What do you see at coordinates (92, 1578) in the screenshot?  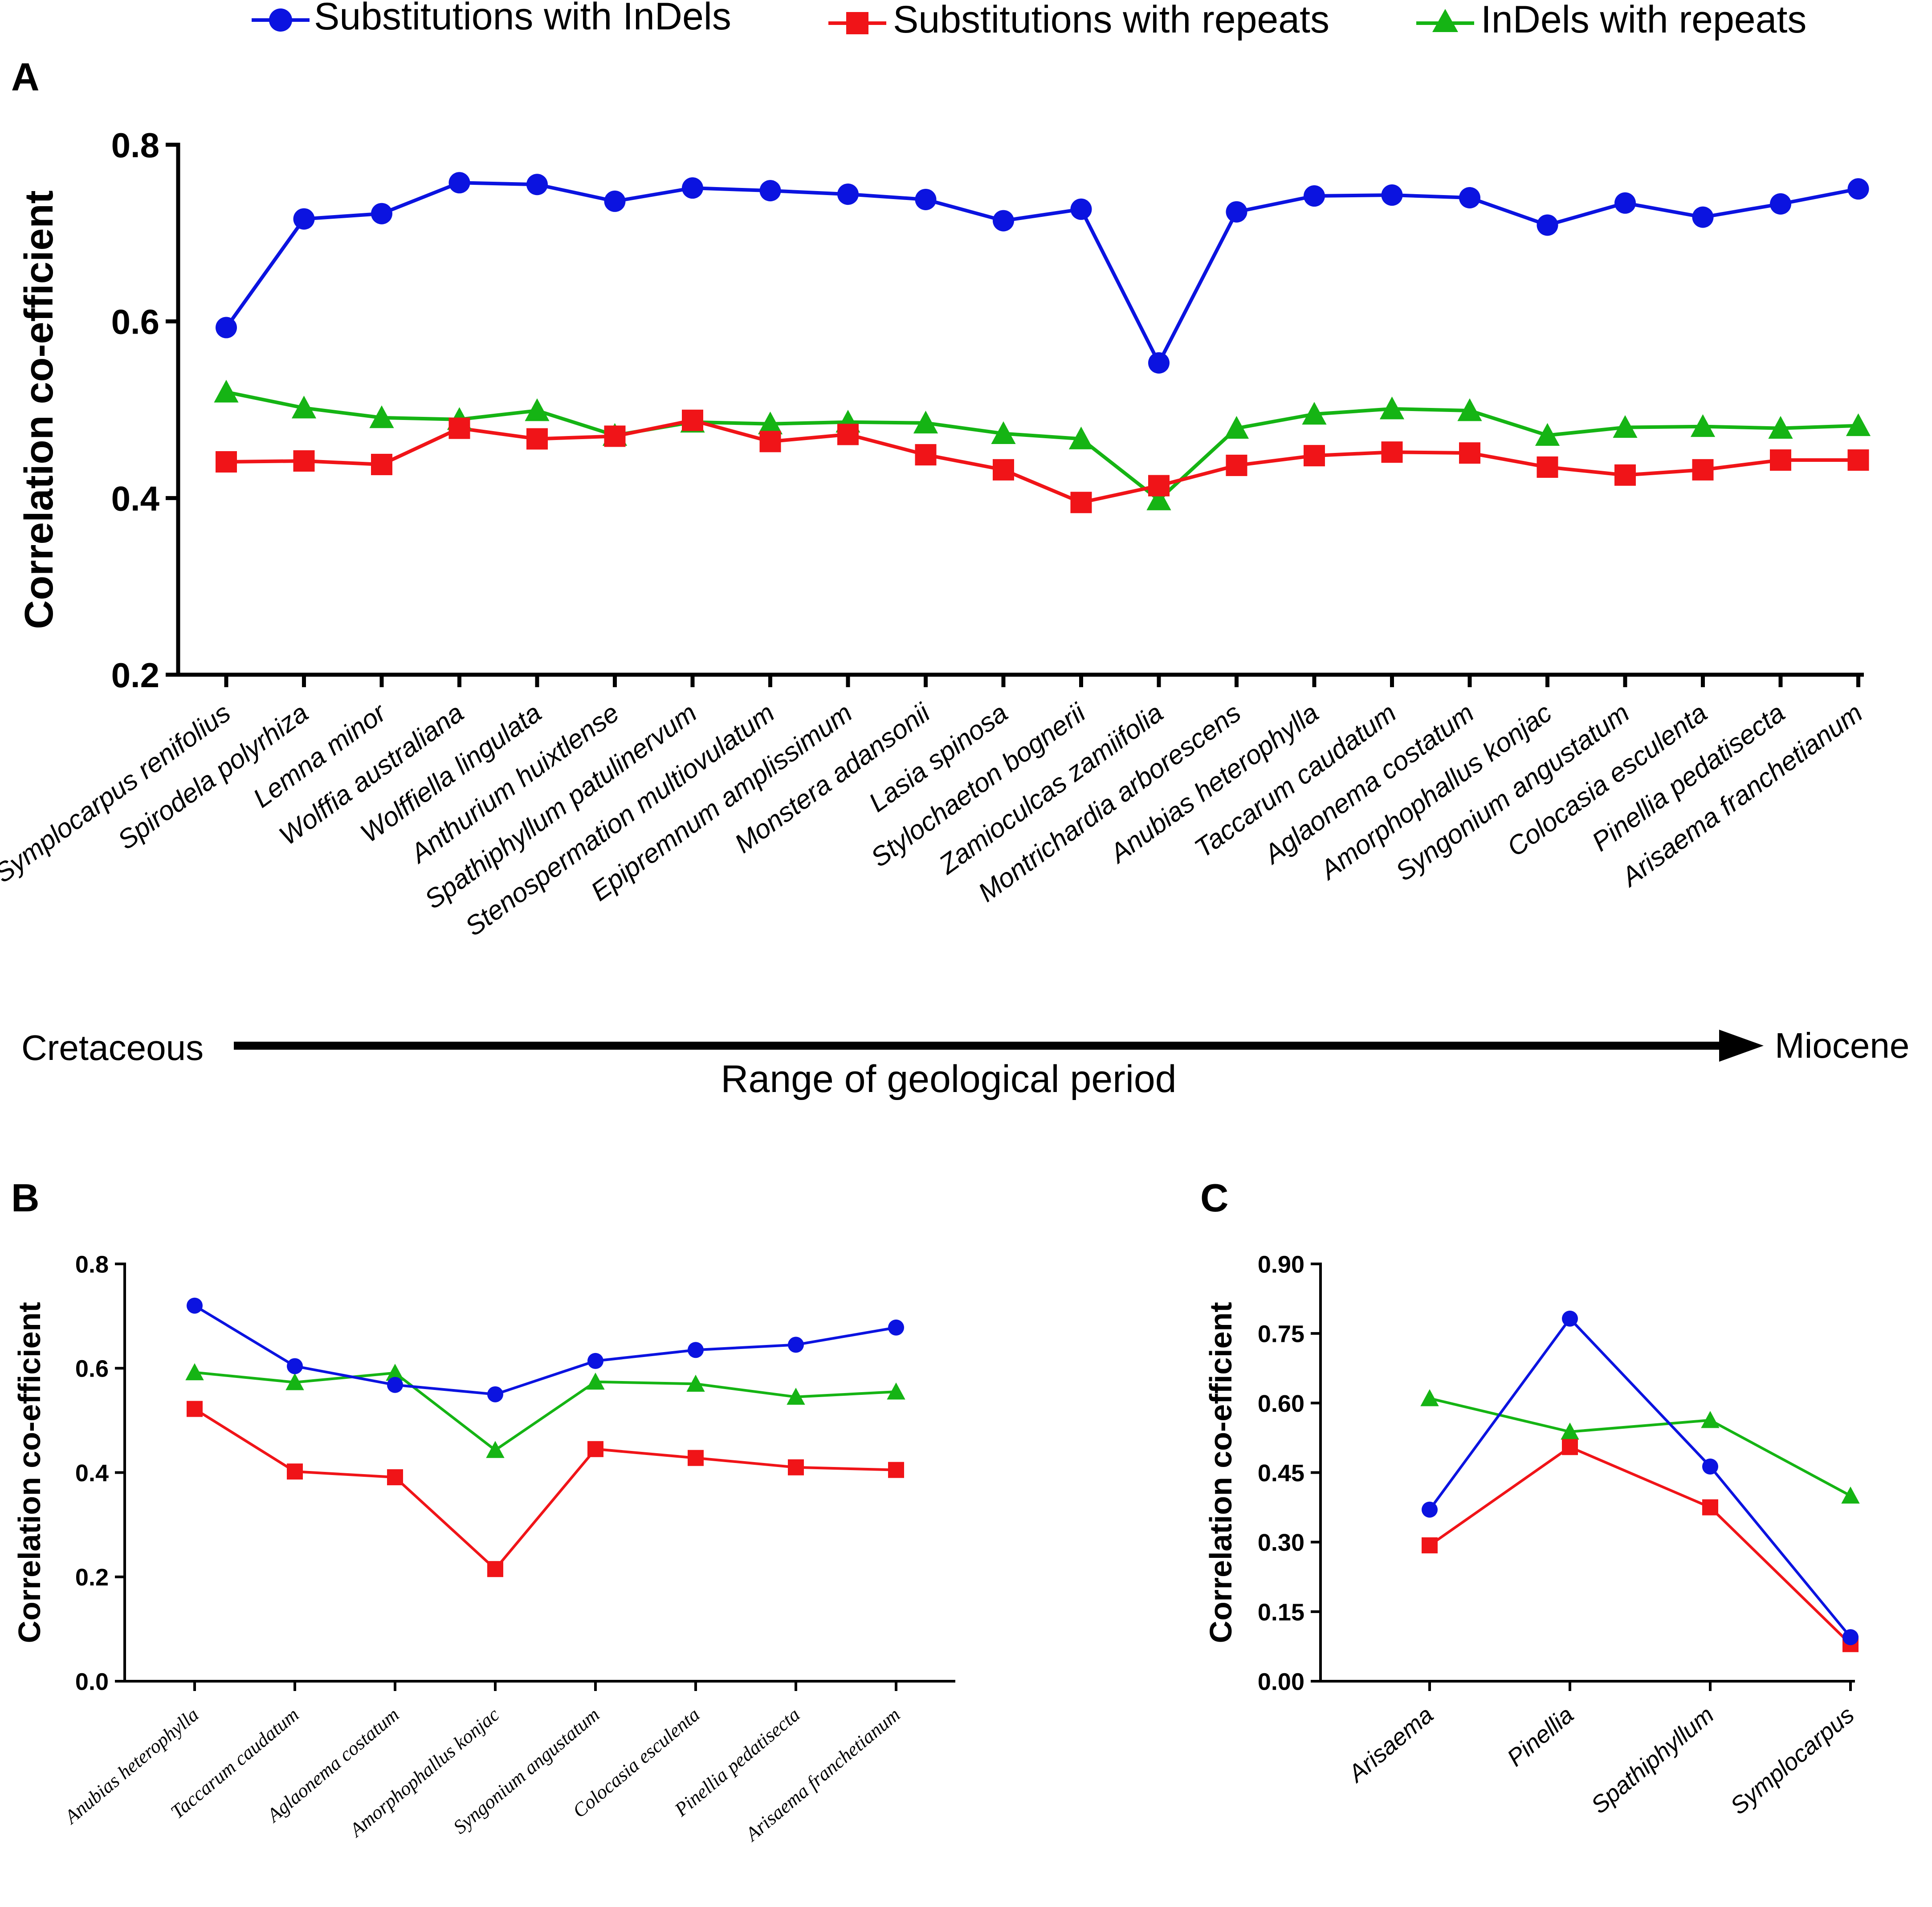 I see `y-tick-label: 0.2` at bounding box center [92, 1578].